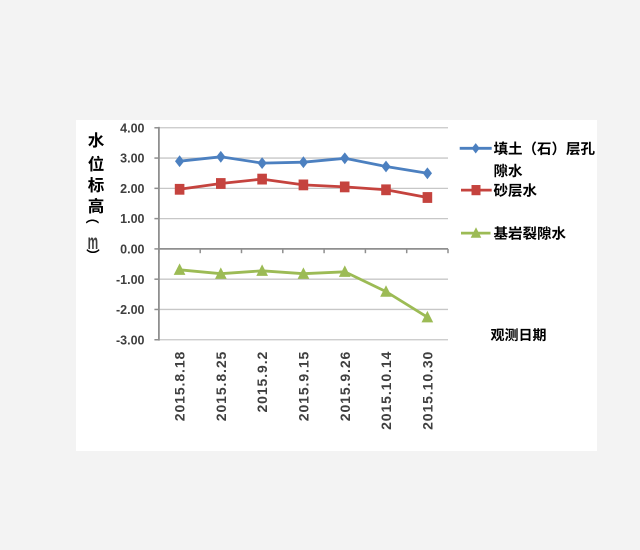 The image size is (640, 550). What do you see at coordinates (132, 219) in the screenshot?
I see `svg-text: 1.00` at bounding box center [132, 219].